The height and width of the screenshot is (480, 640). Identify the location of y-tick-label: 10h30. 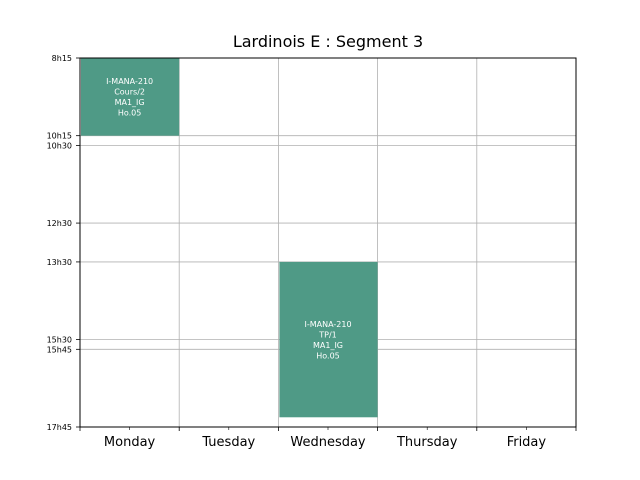
(59, 145).